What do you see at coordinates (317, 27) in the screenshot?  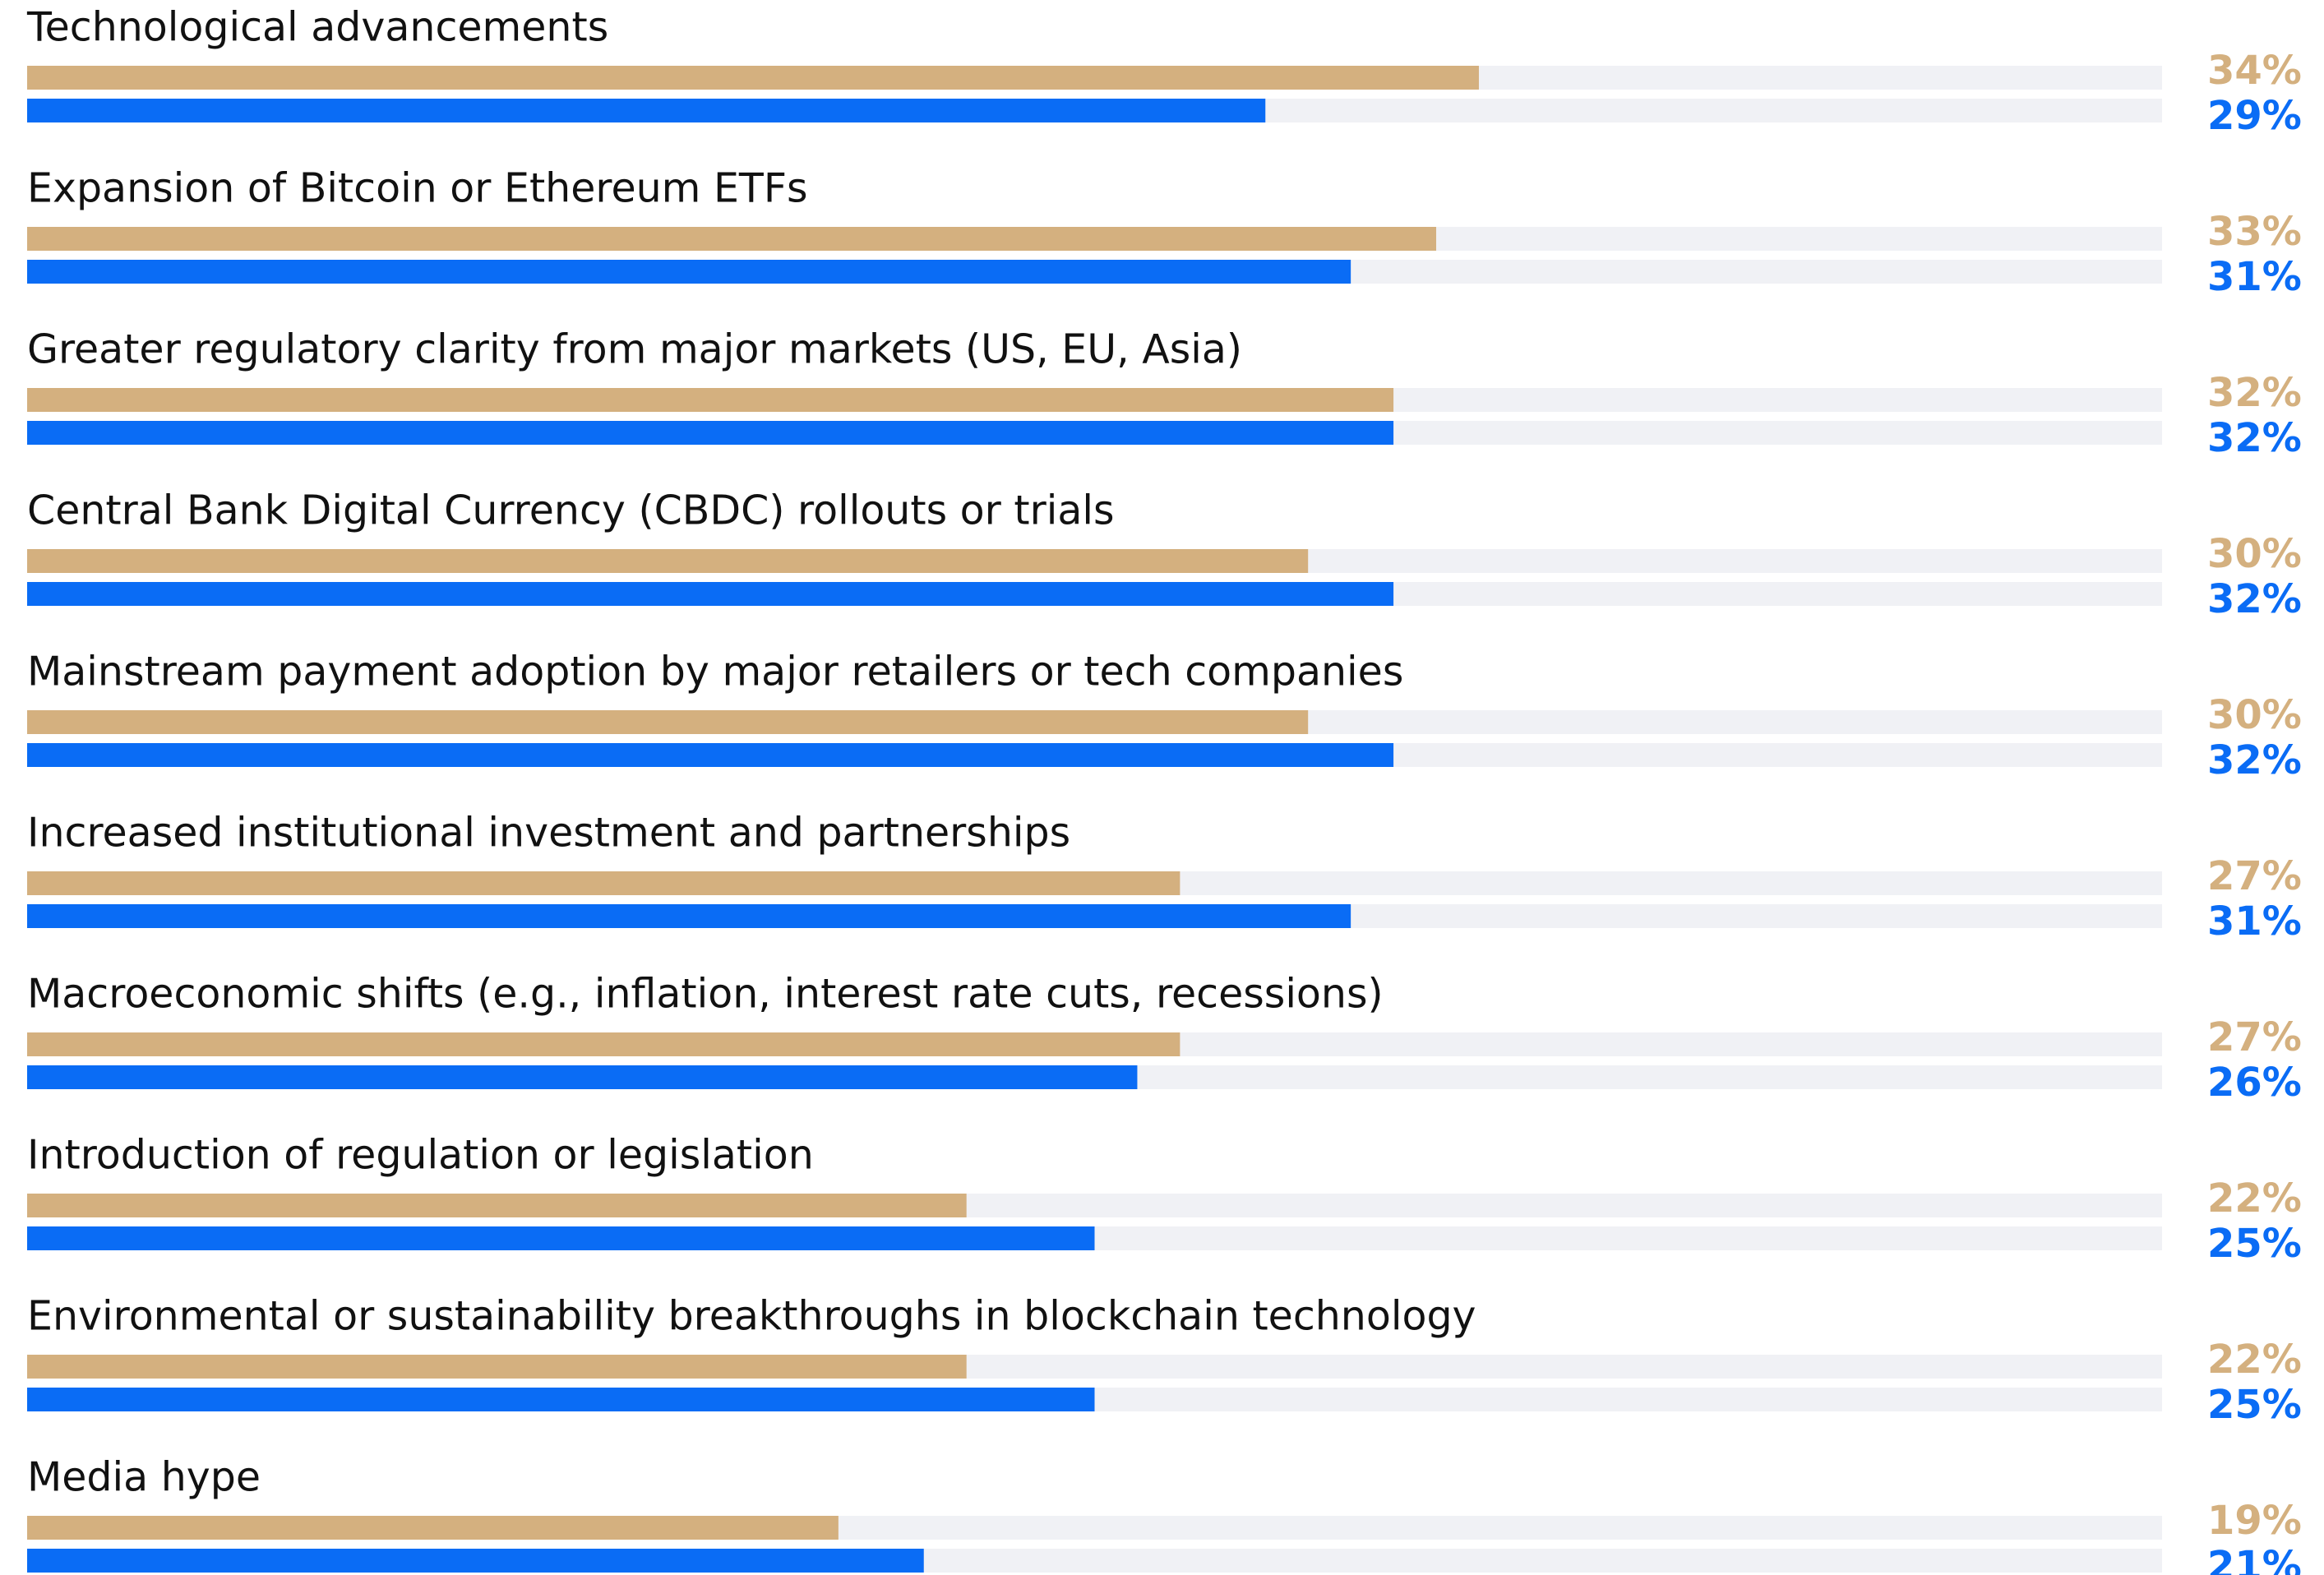 I see `category-label: Technological advancements` at bounding box center [317, 27].